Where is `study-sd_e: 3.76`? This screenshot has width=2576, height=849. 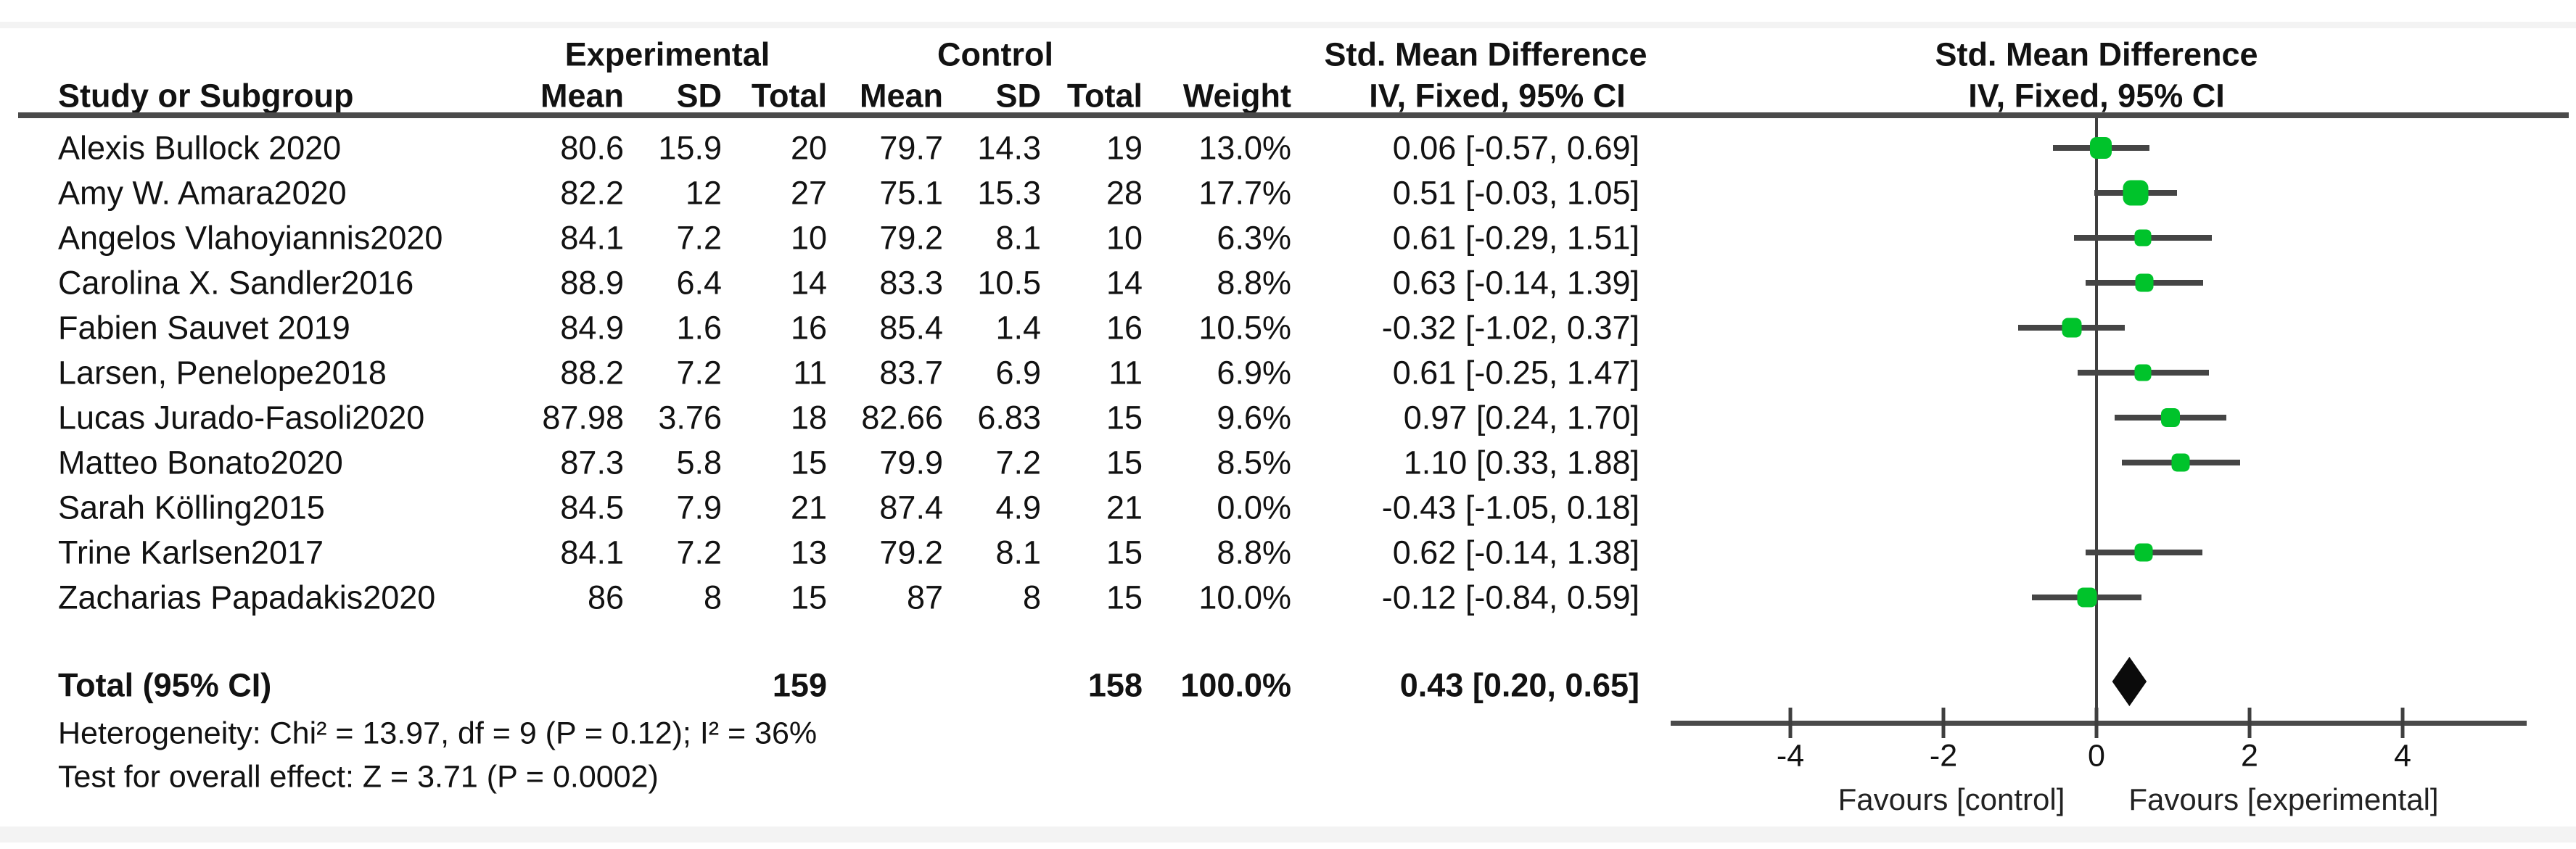 study-sd_e: 3.76 is located at coordinates (690, 417).